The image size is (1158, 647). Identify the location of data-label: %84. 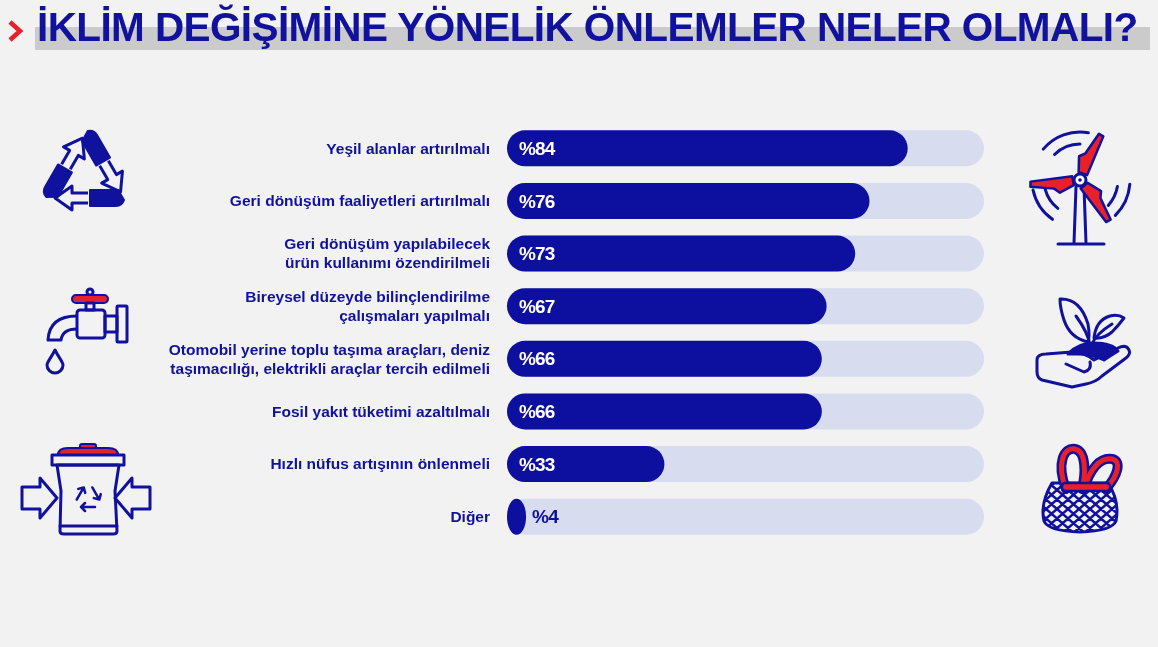
(537, 148).